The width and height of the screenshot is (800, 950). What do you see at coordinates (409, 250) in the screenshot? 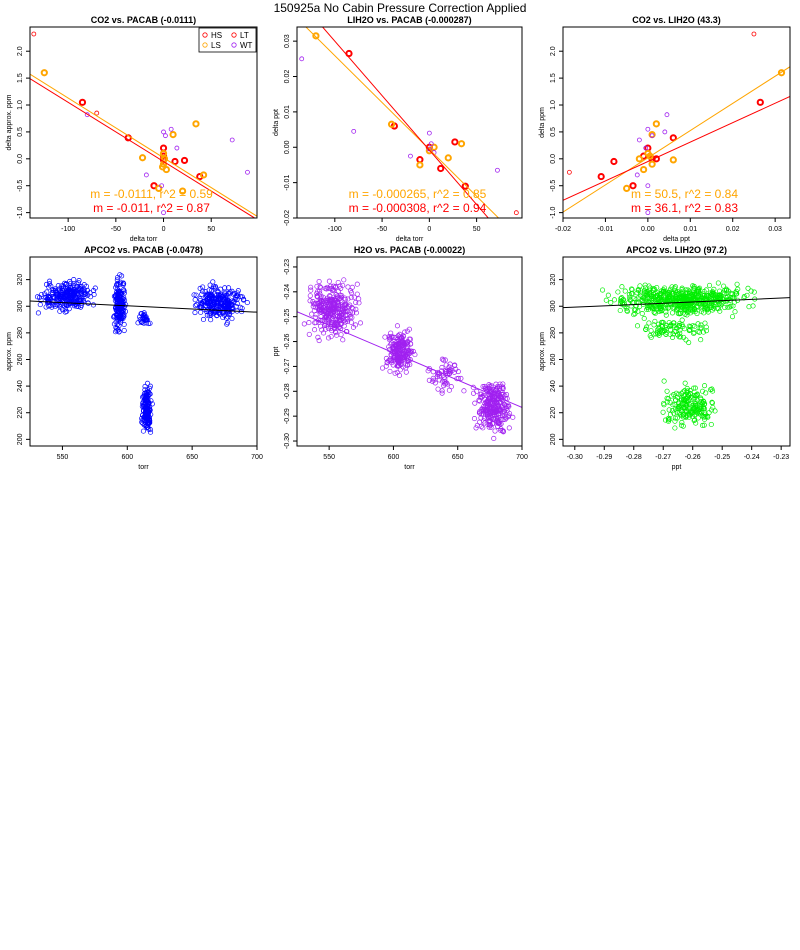
I see `chart-5-title: H2O vs. PACAB (-0.00022)` at bounding box center [409, 250].